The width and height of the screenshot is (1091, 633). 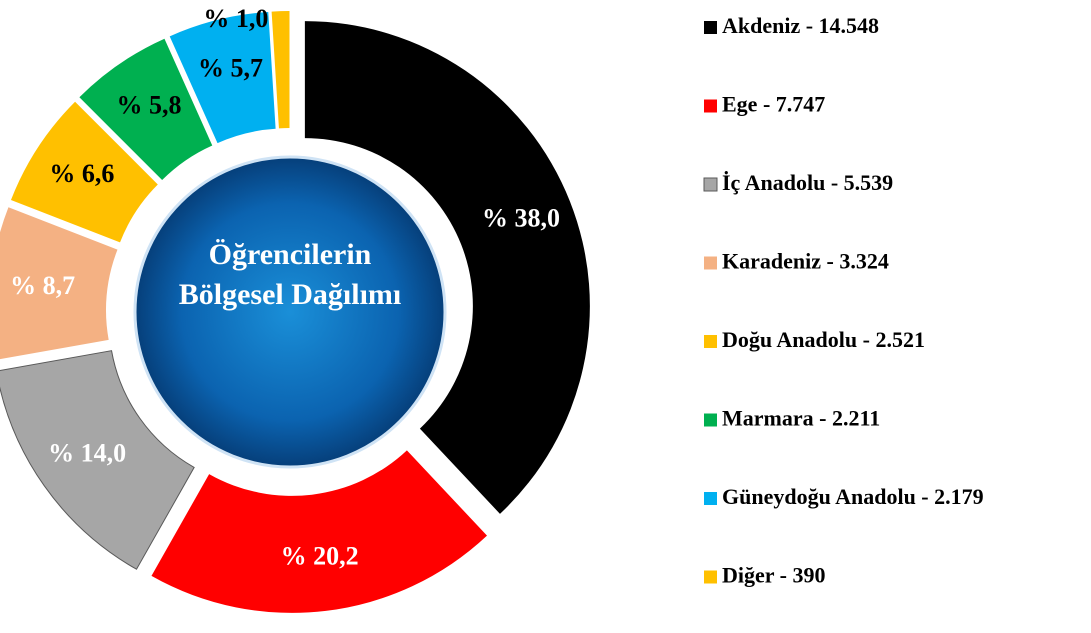 I want to click on legend-label: Karadeniz - 3.324, so click(x=805, y=261).